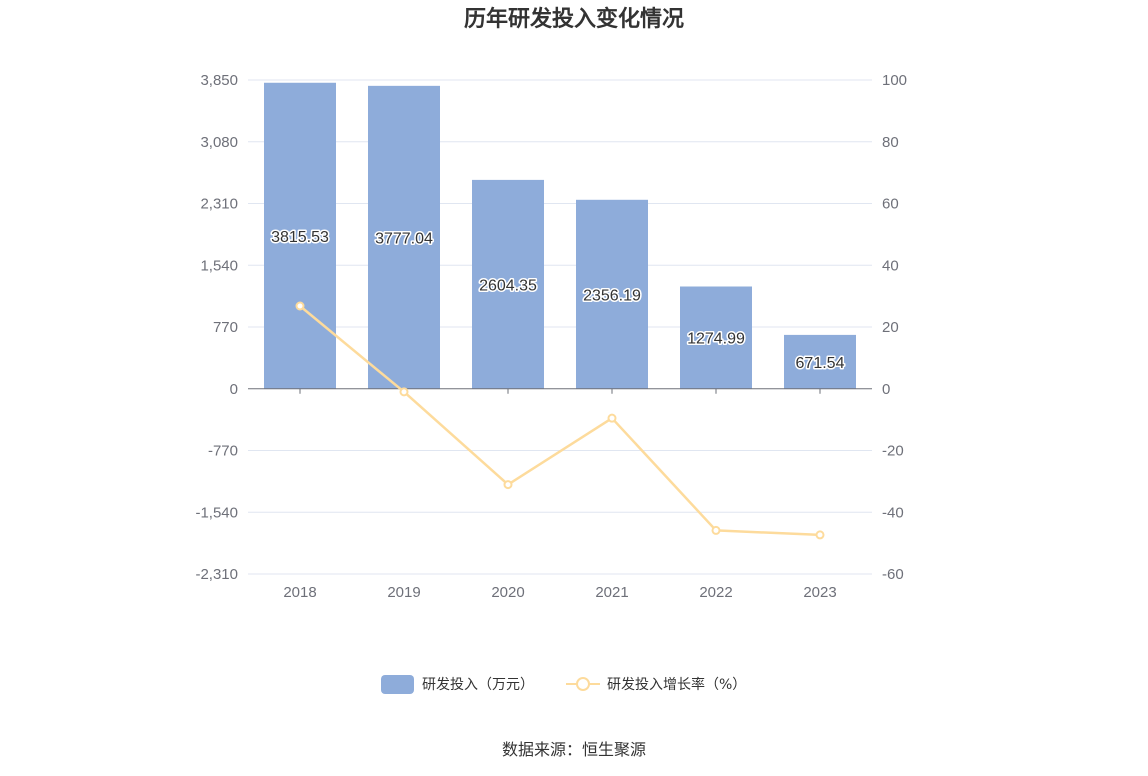 This screenshot has width=1148, height=776. What do you see at coordinates (890, 204) in the screenshot?
I see `right-tick-label: 60` at bounding box center [890, 204].